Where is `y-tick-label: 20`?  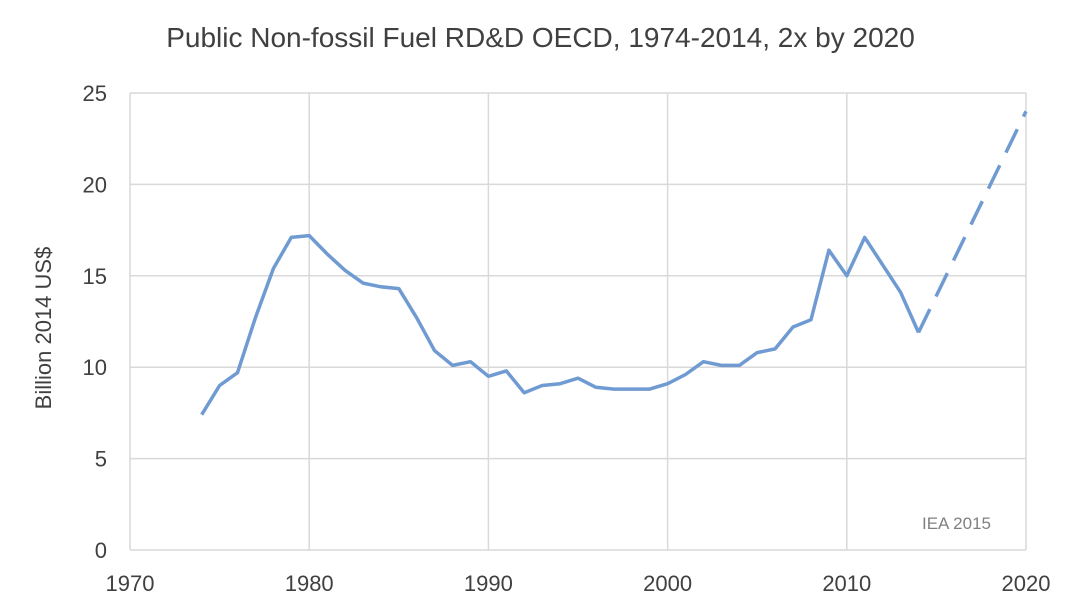
y-tick-label: 20 is located at coordinates (95, 184).